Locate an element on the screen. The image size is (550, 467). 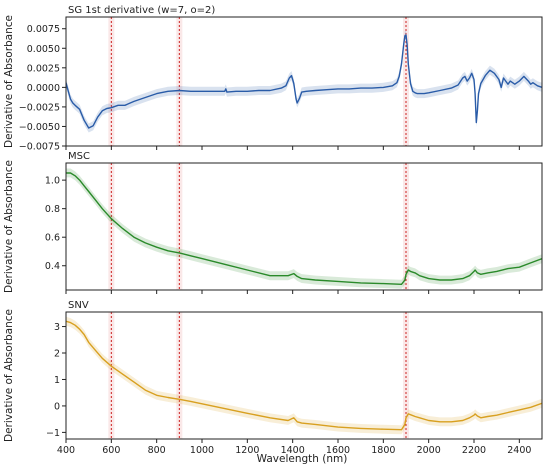
snv-vline-band-1900 is located at coordinates (406, 375).